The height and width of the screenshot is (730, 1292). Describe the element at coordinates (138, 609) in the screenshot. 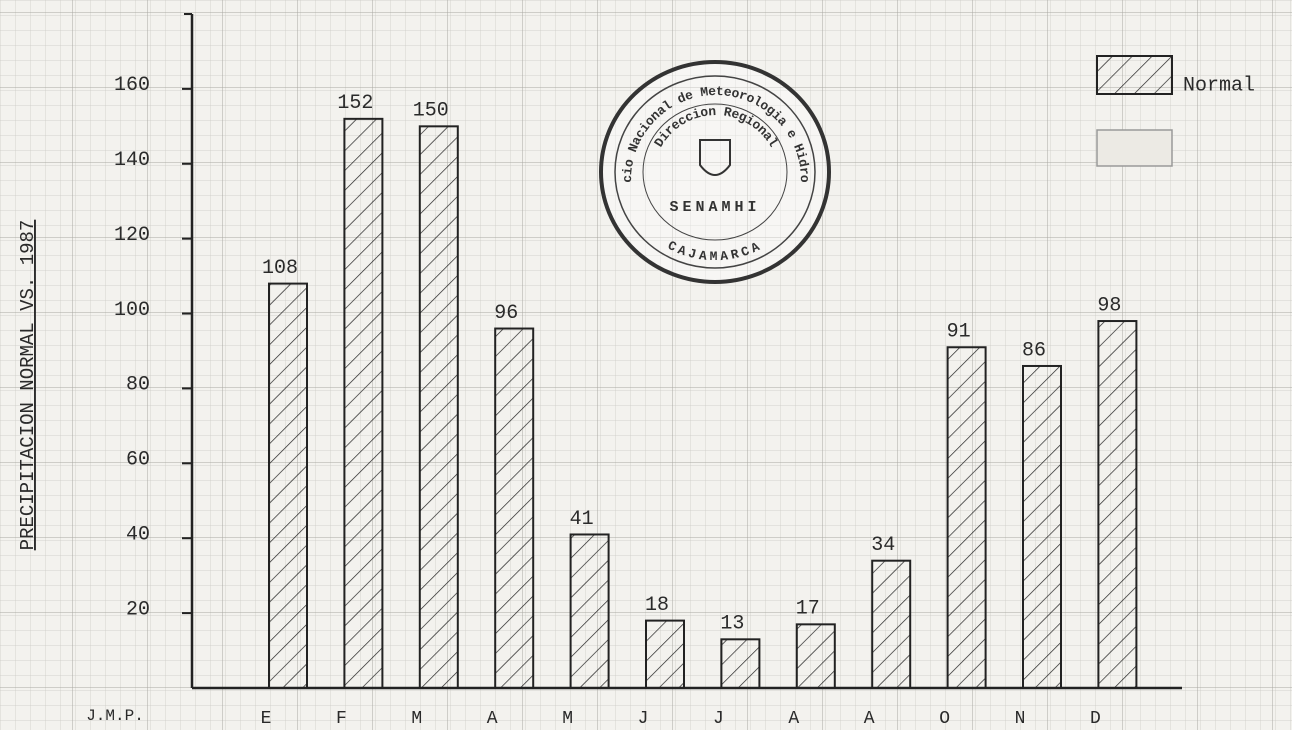

I see `y-tick-label: 20` at that location.